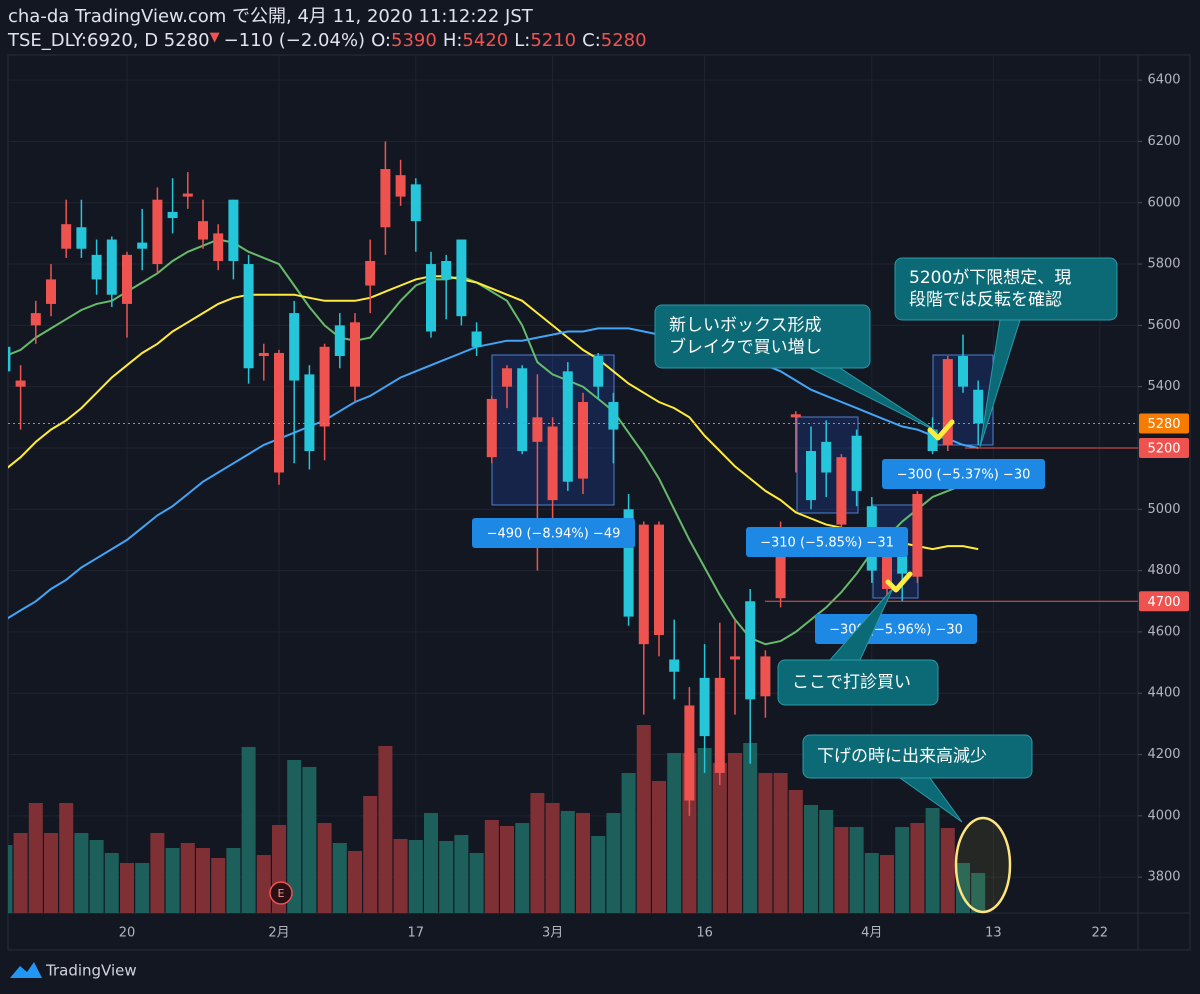 The height and width of the screenshot is (994, 1200). What do you see at coordinates (294, 40) in the screenshot?
I see `change: −110 (−2.04%)` at bounding box center [294, 40].